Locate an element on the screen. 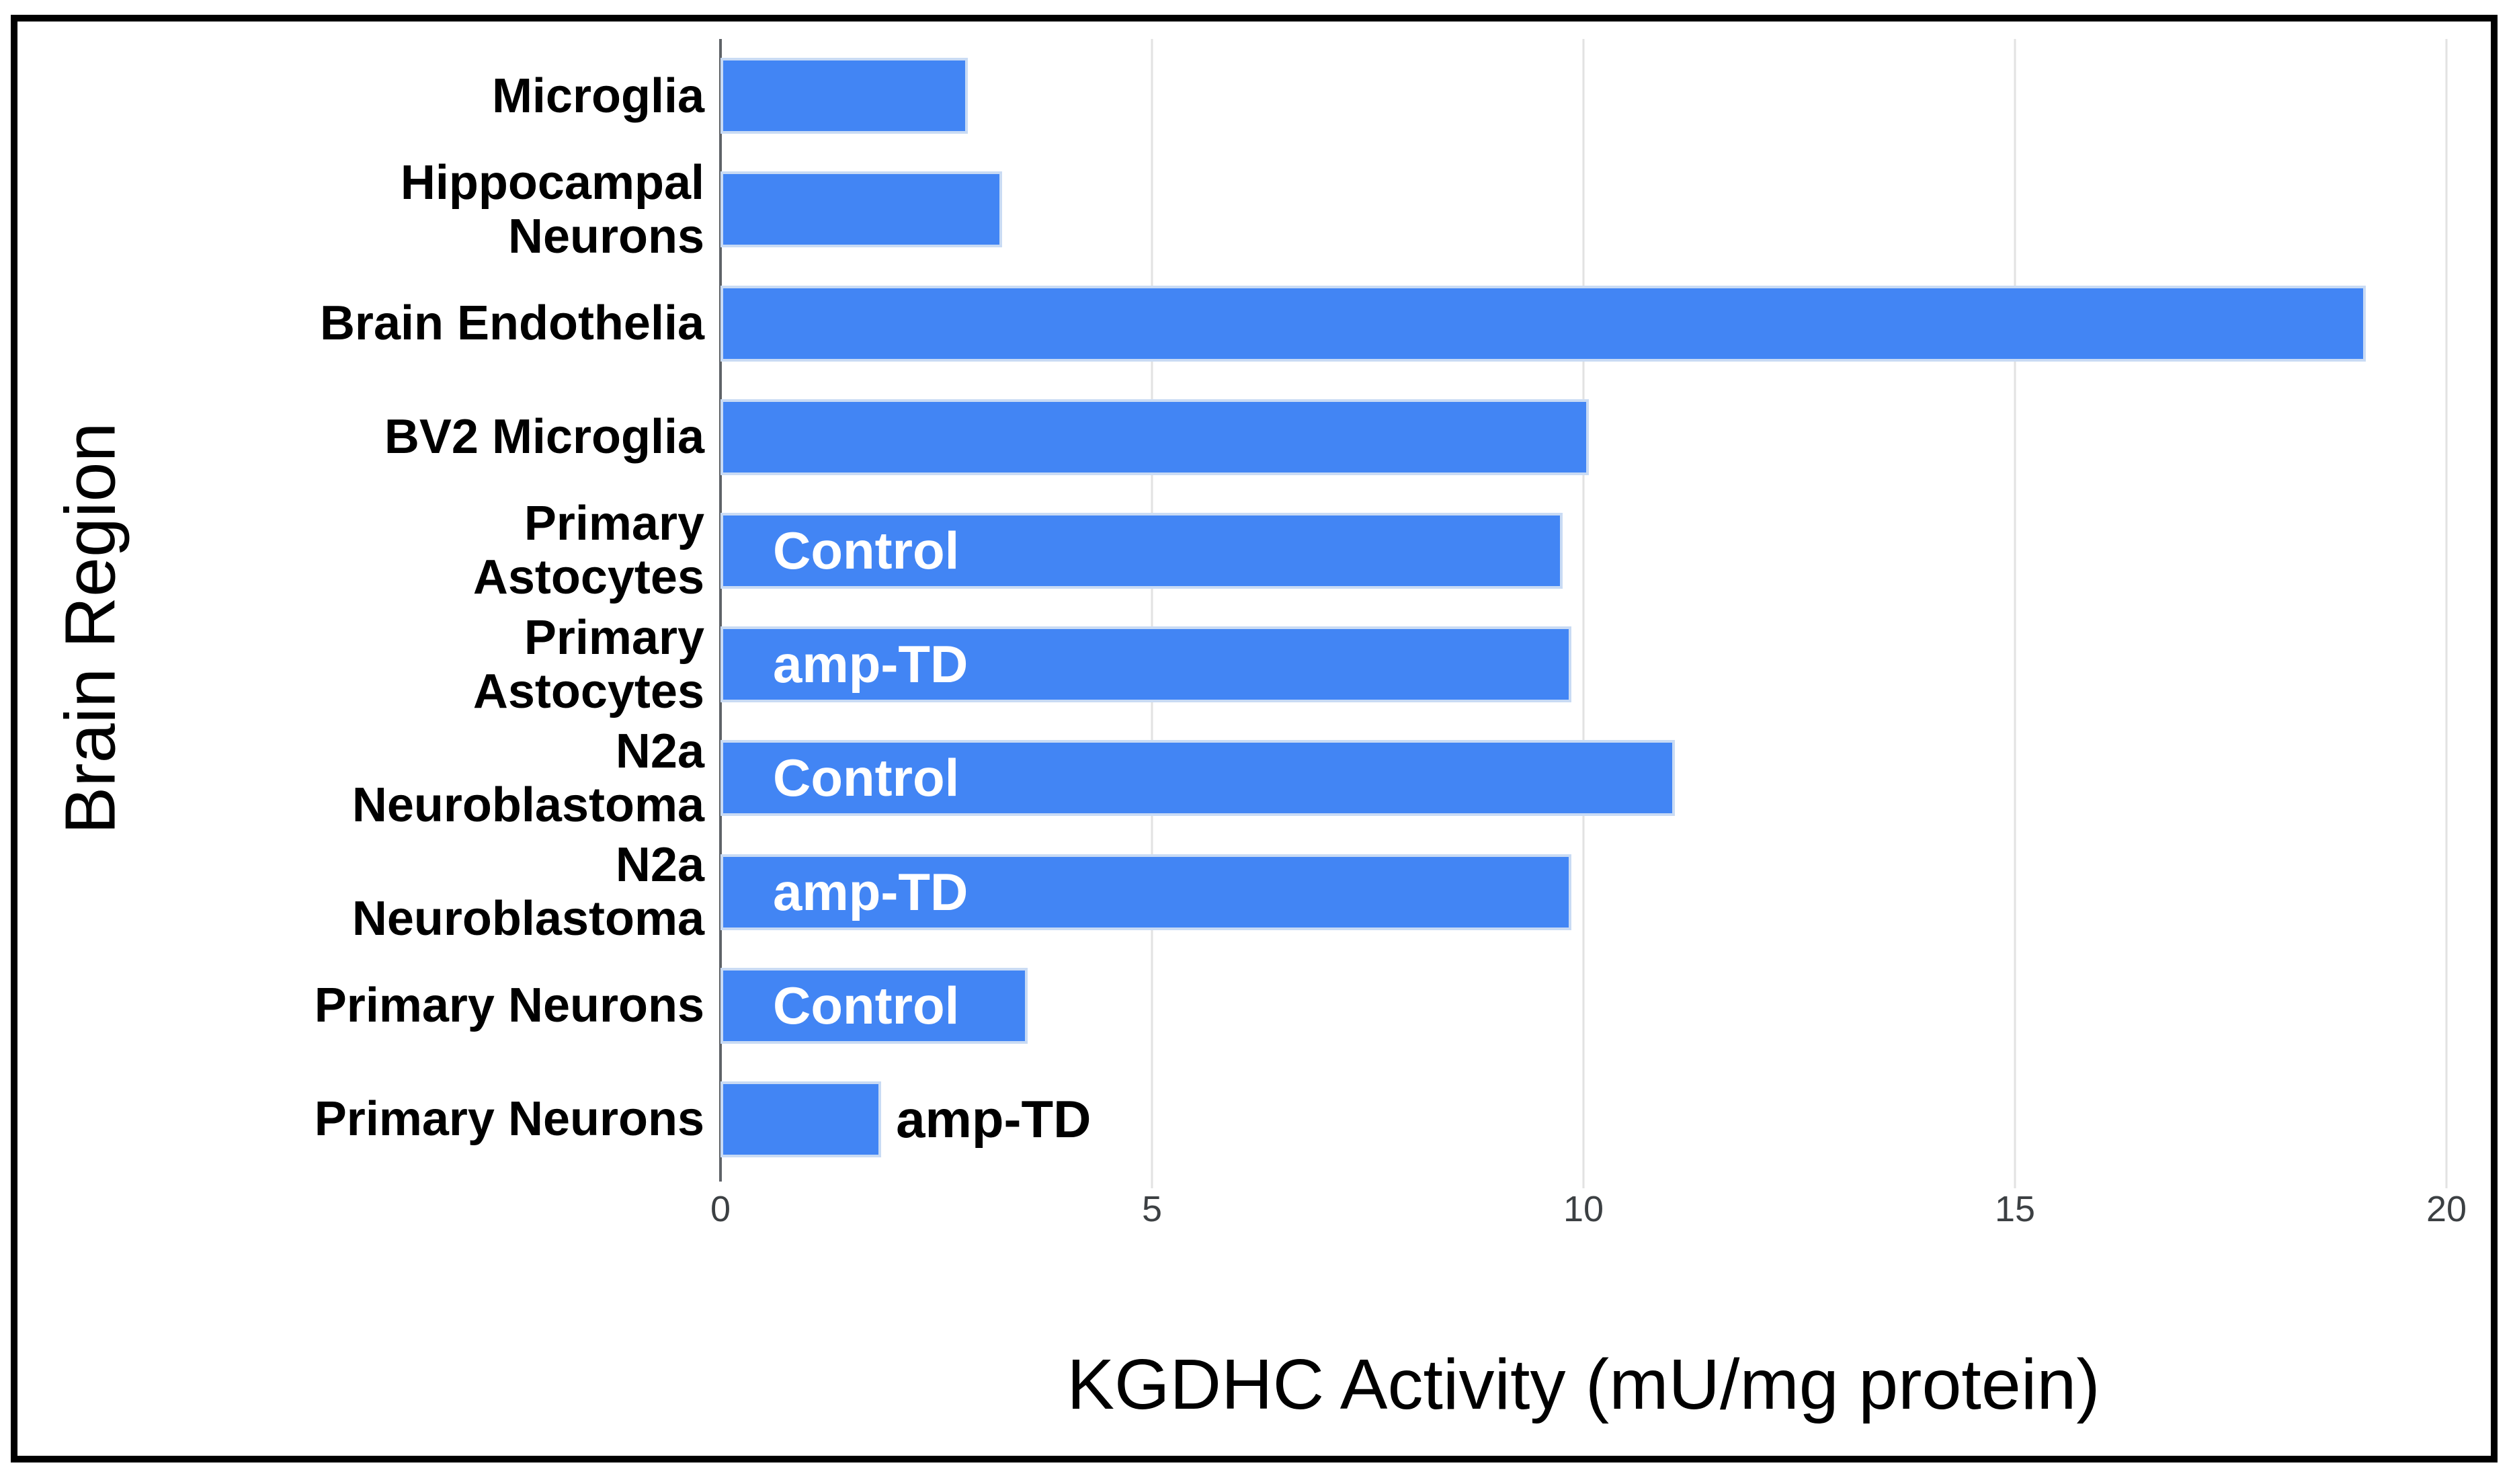 This screenshot has width=2515, height=1484. y-axis-line is located at coordinates (721, 610).